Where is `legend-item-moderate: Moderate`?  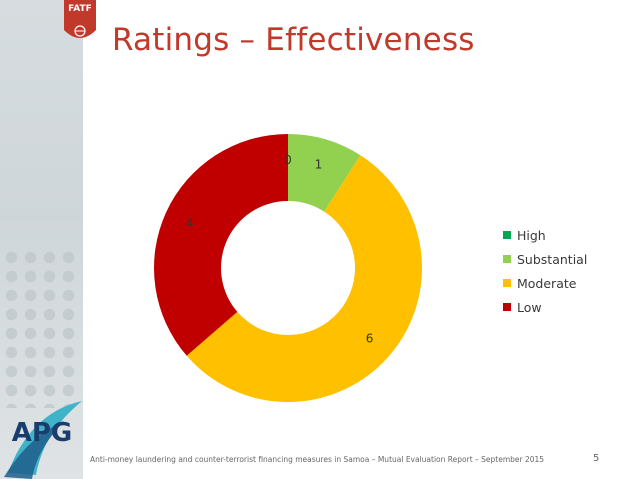
legend-item-moderate: Moderate is located at coordinates (545, 283).